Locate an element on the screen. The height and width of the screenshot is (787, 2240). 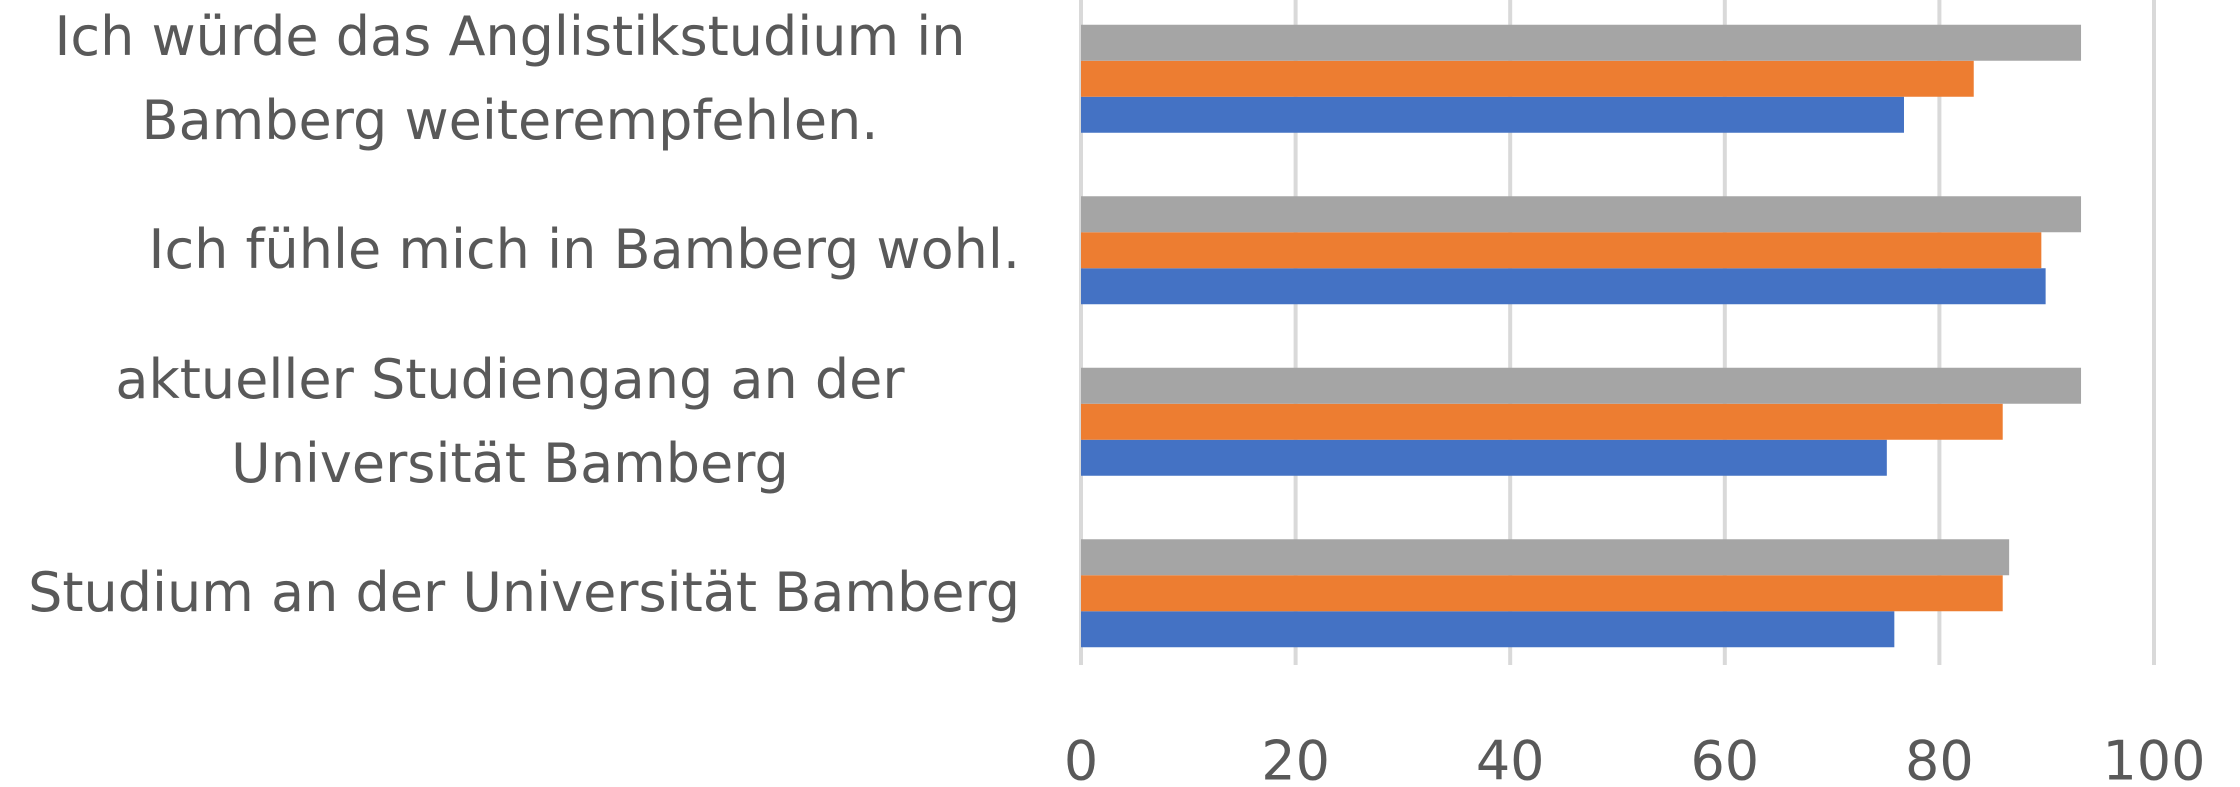
category-text: Studium an der Universität Bamberg is located at coordinates (524, 593).